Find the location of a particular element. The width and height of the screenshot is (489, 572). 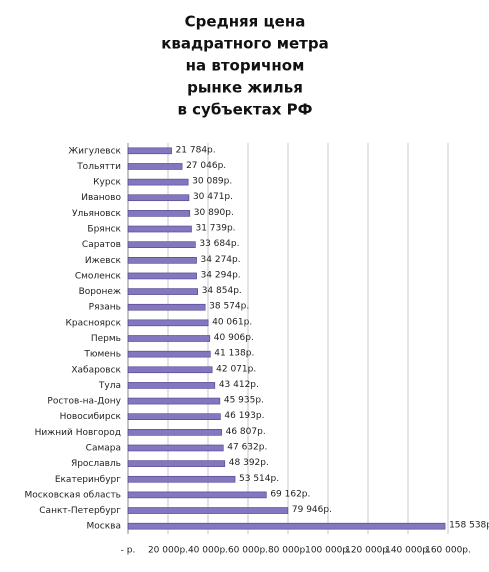

value-label: 40 061р. is located at coordinates (232, 322).